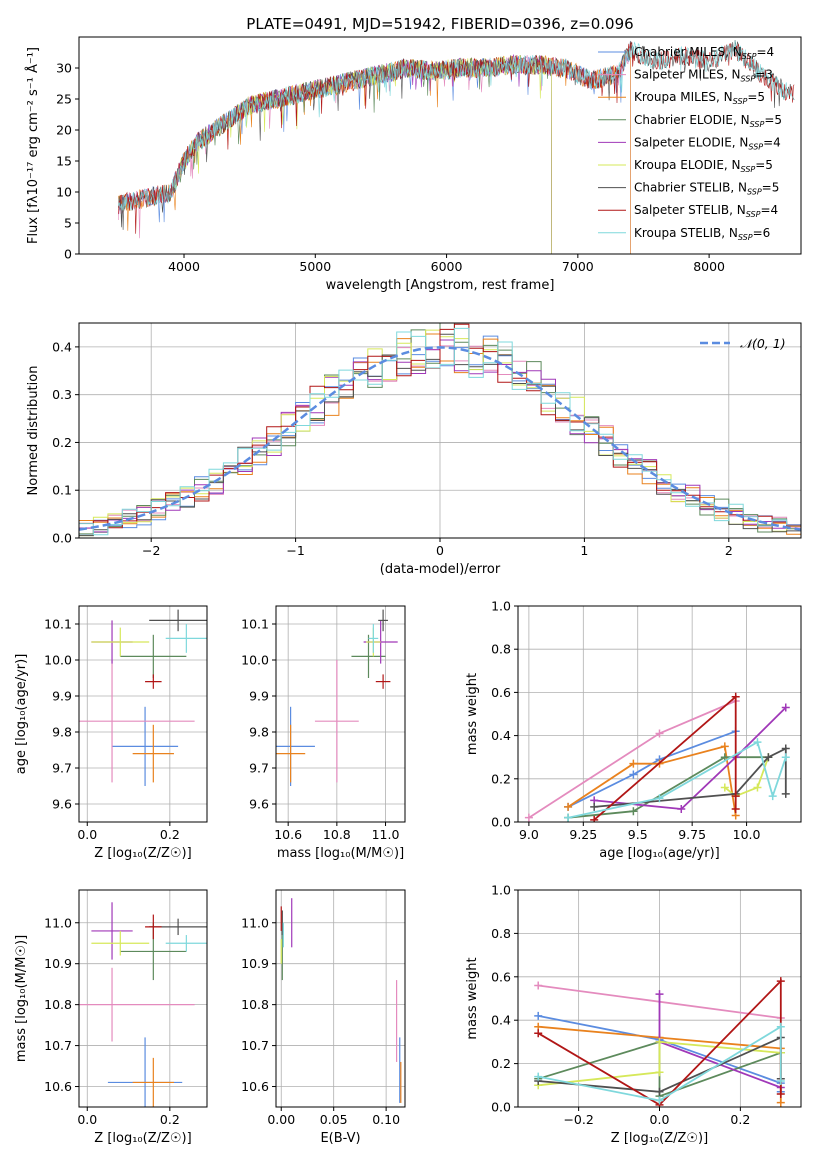  I want to click on x-axis-label: mass [log₁₀(M/M☉)], so click(340, 853).